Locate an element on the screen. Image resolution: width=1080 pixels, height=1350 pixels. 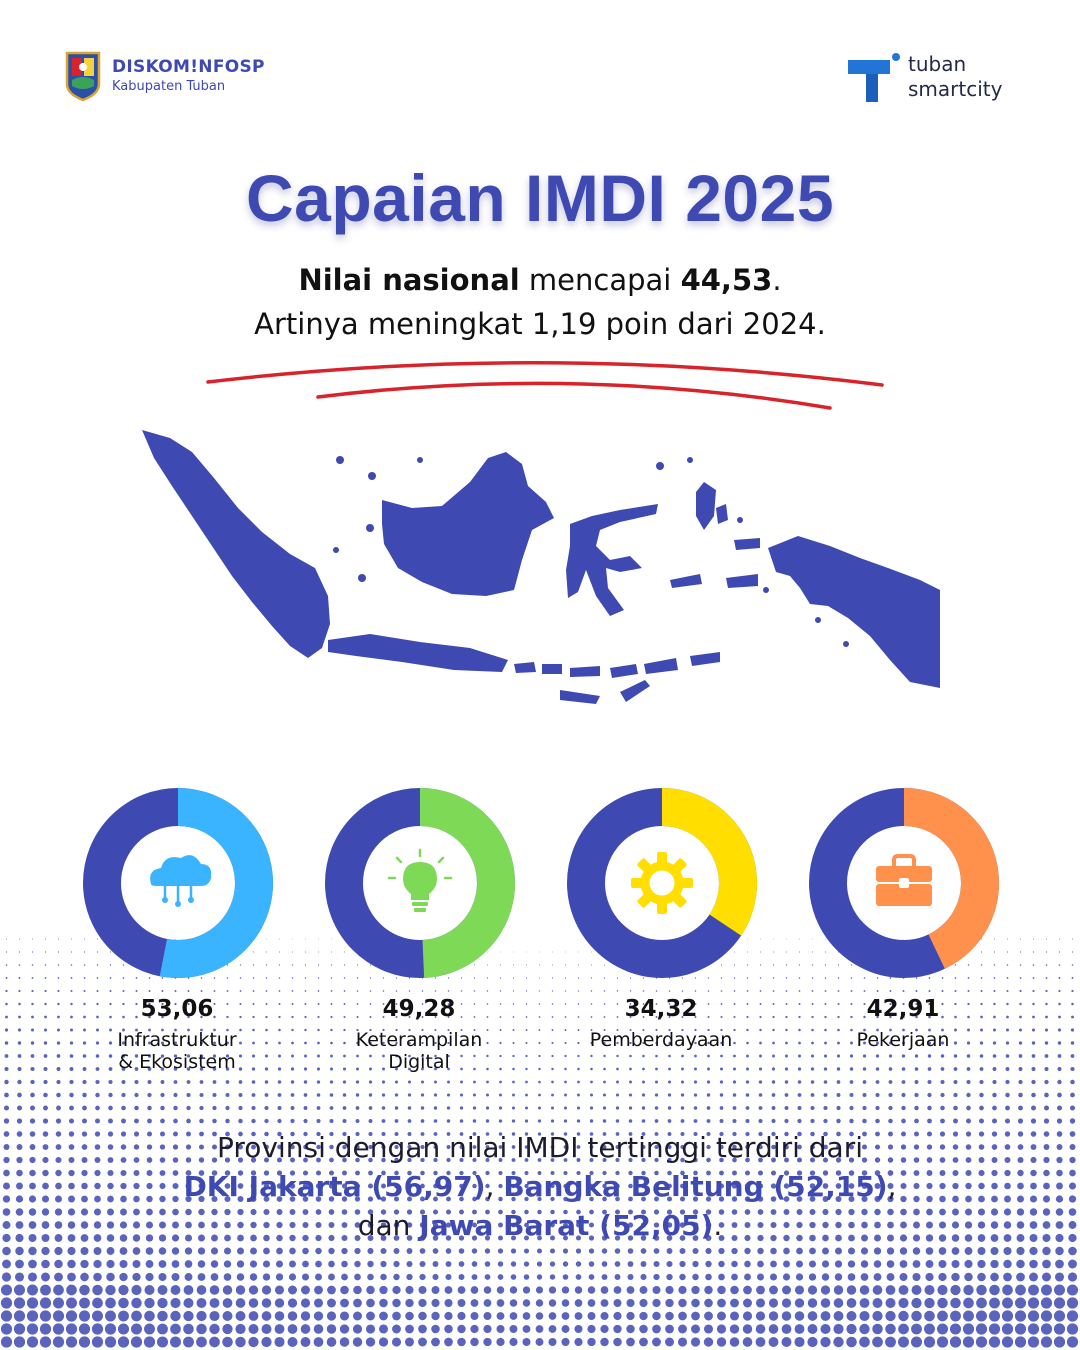
donut-chart-pemberdayaan is located at coordinates (662, 883).